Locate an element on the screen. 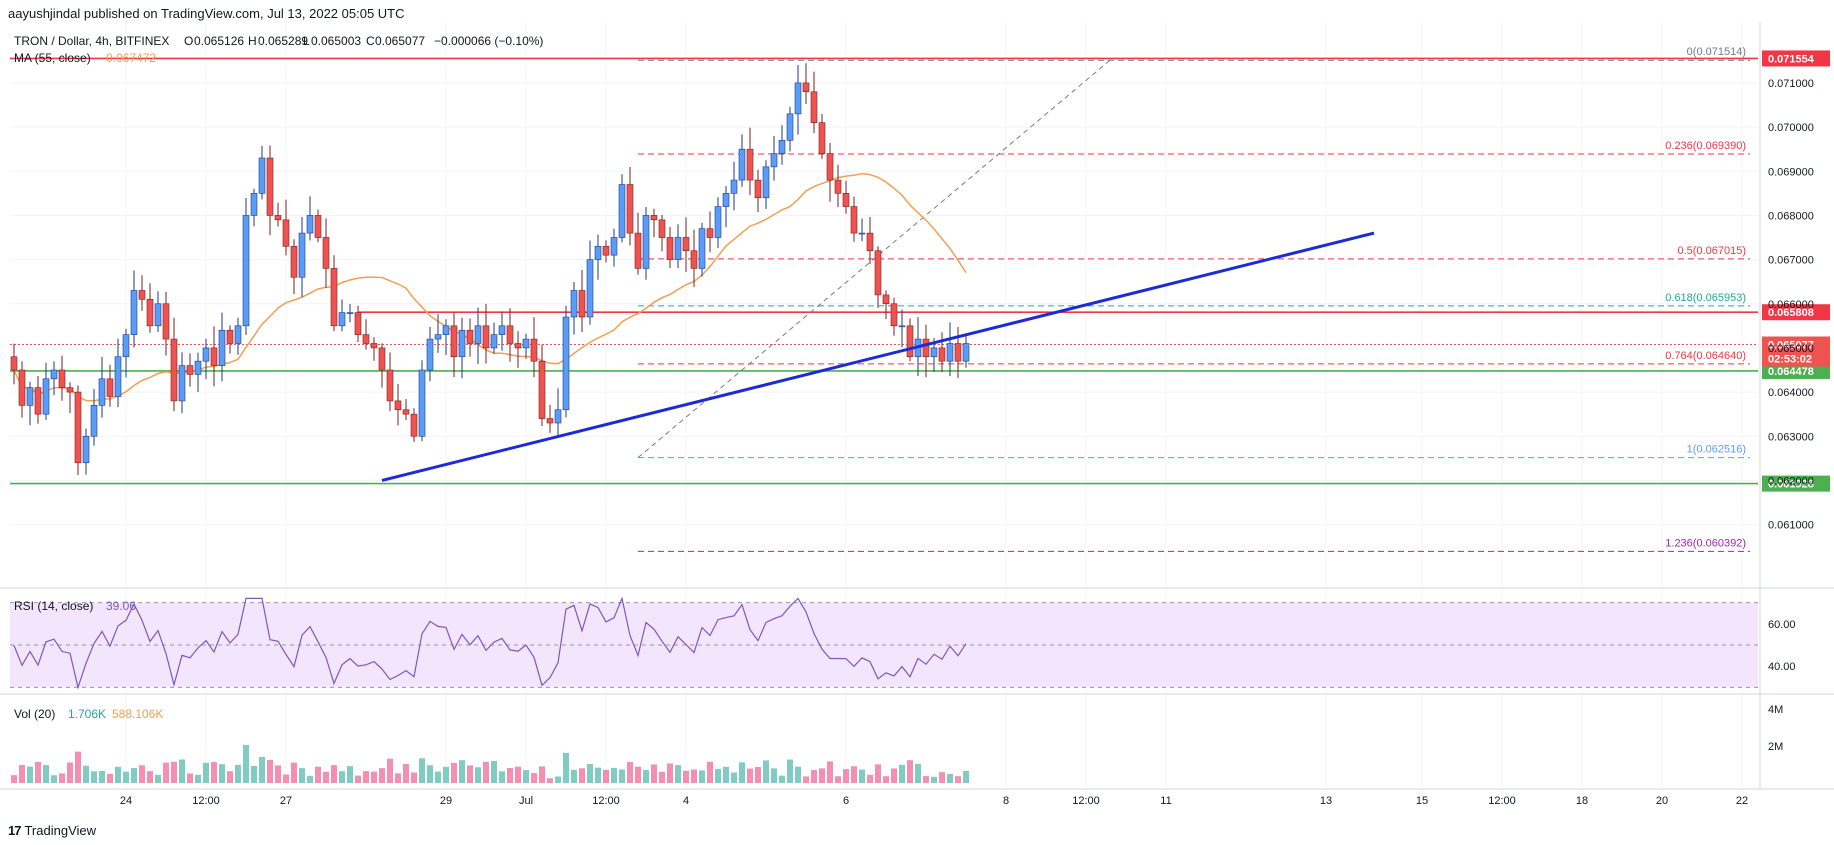 The width and height of the screenshot is (1834, 845). legend-ohlc-c-key: C is located at coordinates (370, 41).